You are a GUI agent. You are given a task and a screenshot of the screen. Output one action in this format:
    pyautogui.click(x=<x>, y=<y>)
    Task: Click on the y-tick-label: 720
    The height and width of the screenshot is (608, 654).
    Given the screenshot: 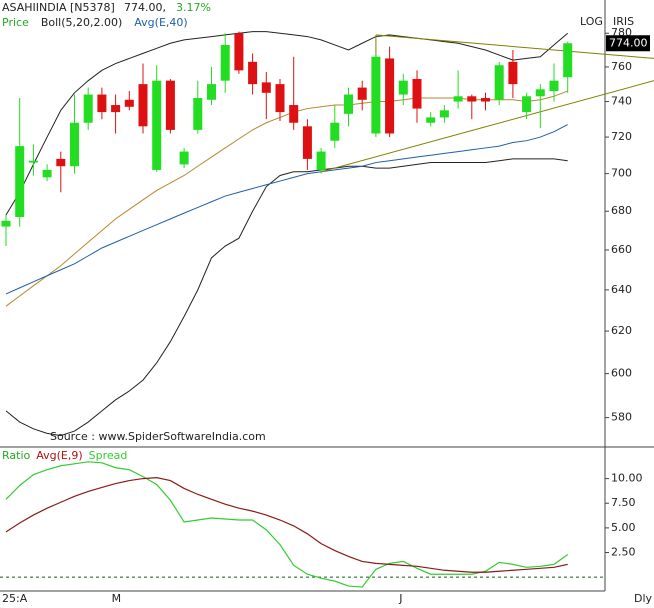 What is the action you would take?
    pyautogui.click(x=621, y=136)
    